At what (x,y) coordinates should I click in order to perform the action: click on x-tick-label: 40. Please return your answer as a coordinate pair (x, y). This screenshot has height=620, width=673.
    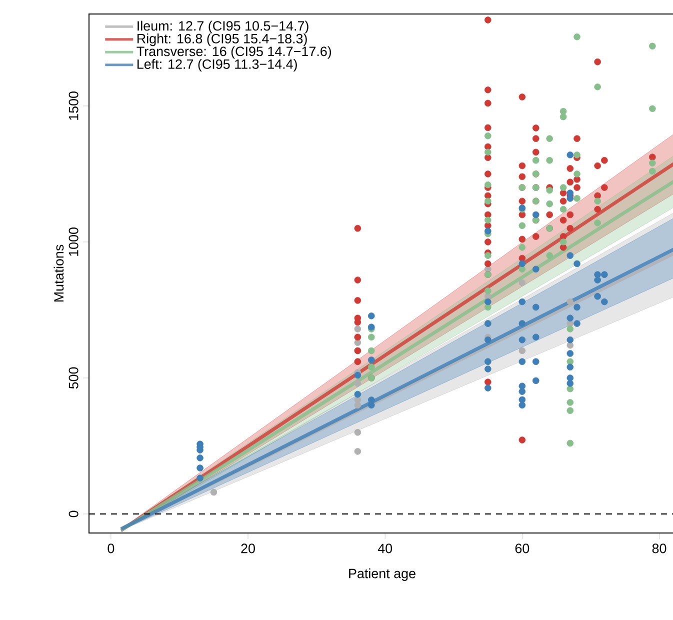
    Looking at the image, I should click on (385, 549).